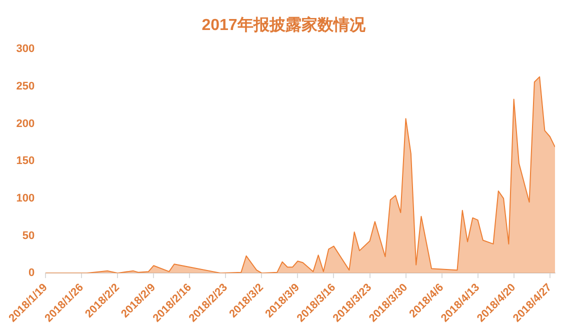 This screenshot has height=336, width=577. What do you see at coordinates (28, 236) in the screenshot?
I see `y-tick-label: 50` at bounding box center [28, 236].